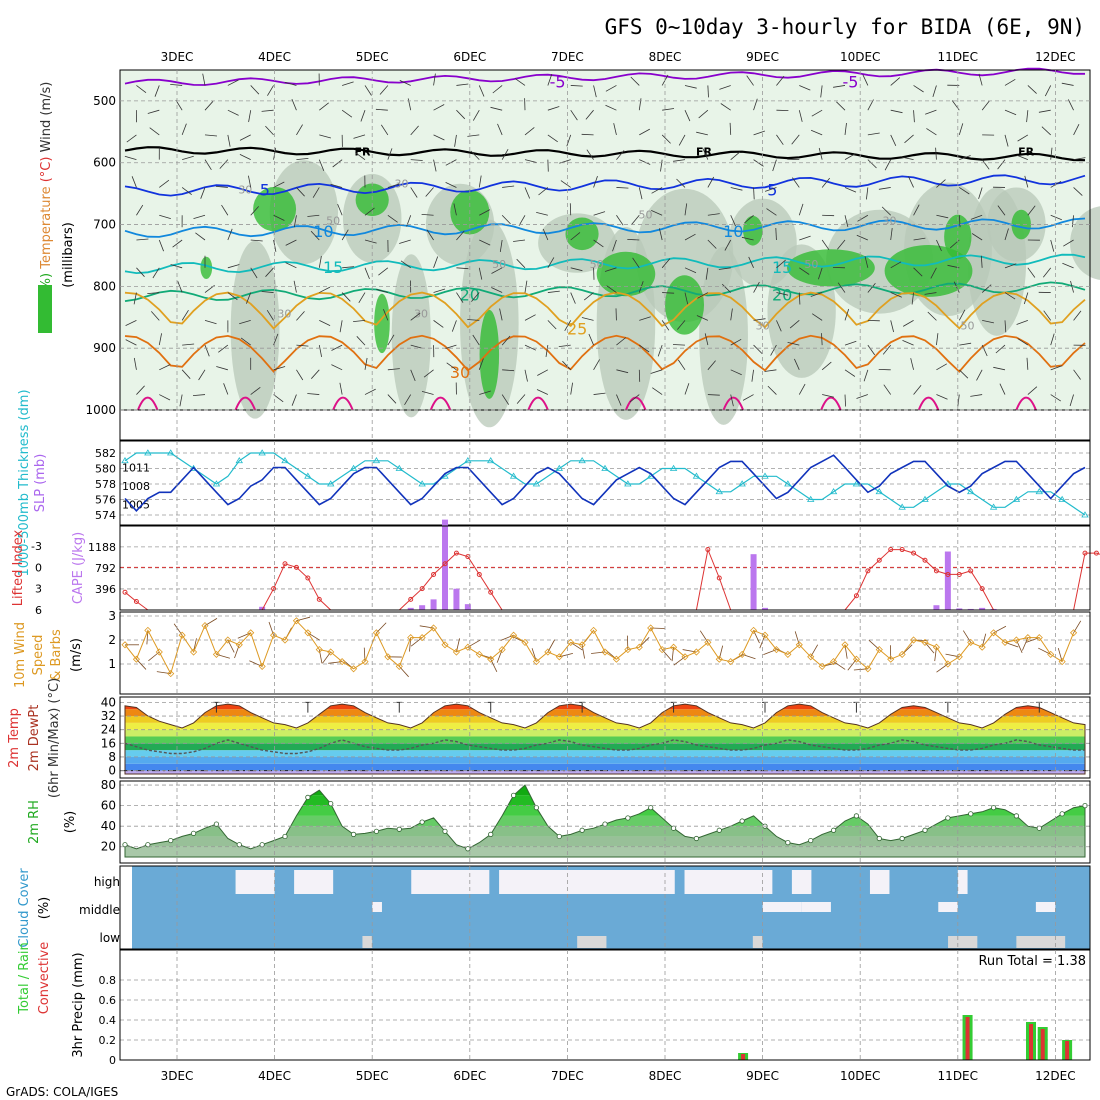 This screenshot has height=1100, width=1100. What do you see at coordinates (46, 117) in the screenshot?
I see `axis-label-part: Wind (m/s)` at bounding box center [46, 117].